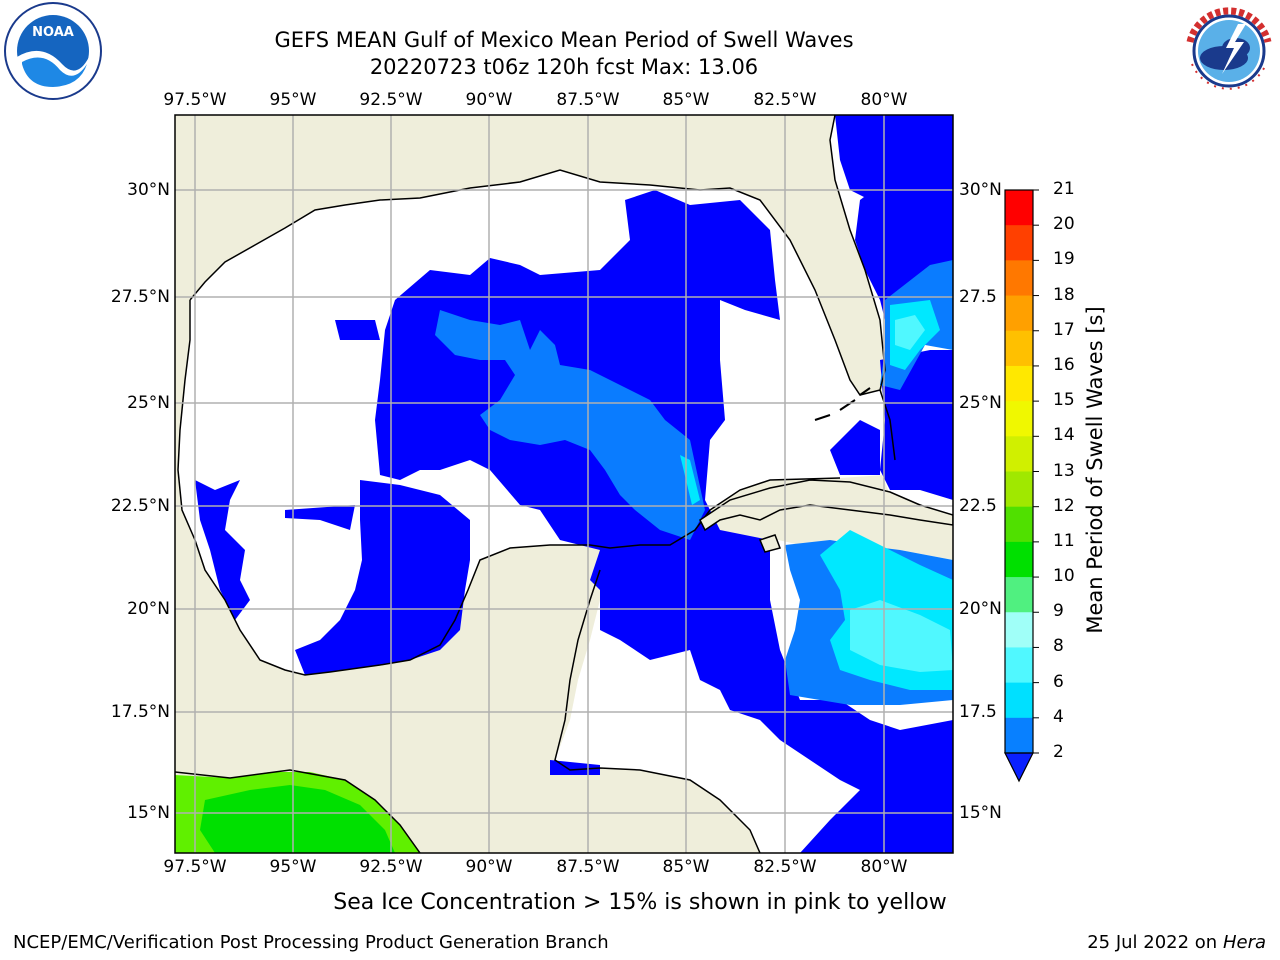  What do you see at coordinates (148, 813) in the screenshot?
I see `lat-label-left: 15°N` at bounding box center [148, 813].